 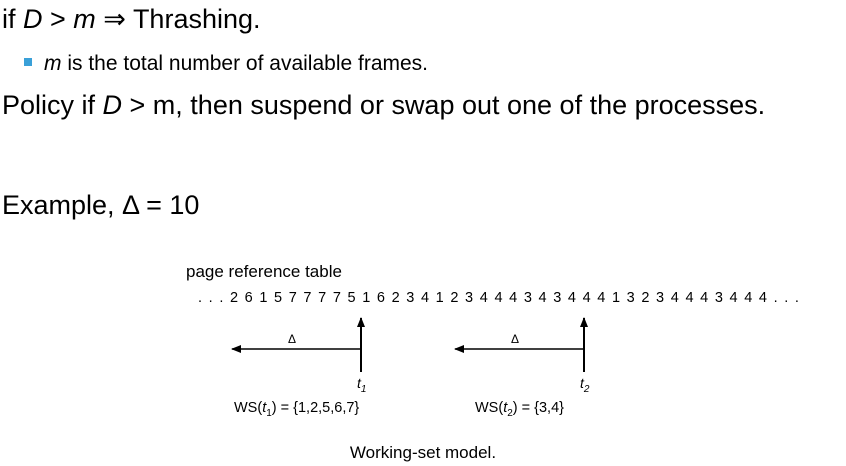 What do you see at coordinates (101, 205) in the screenshot?
I see `example-line: Example, Δ = 10` at bounding box center [101, 205].